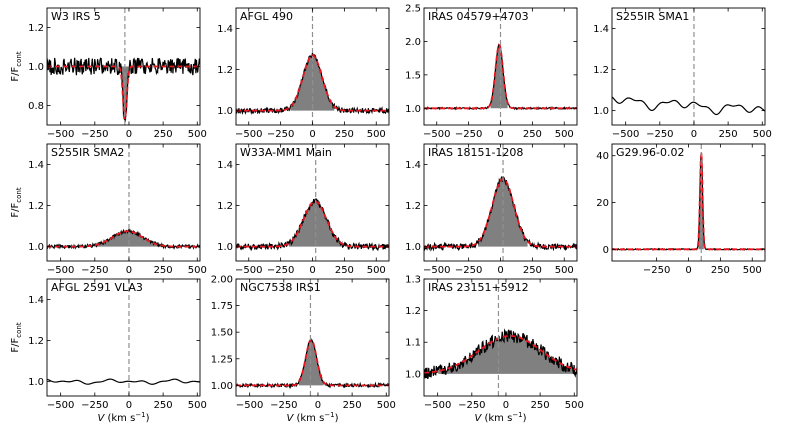 This screenshot has width=789, height=430. I want to click on panel-title: G29.96-0.02, so click(650, 152).